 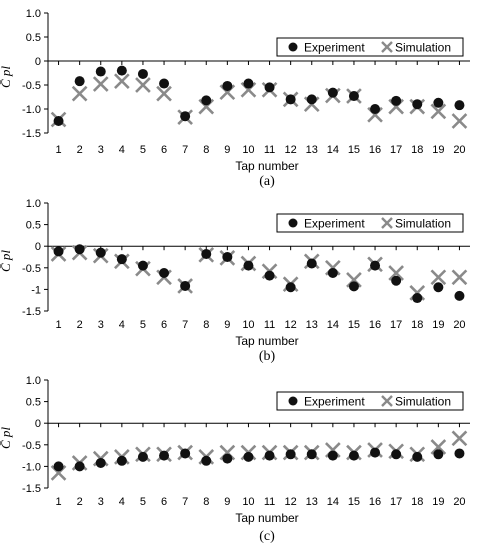 I want to click on y-axis-label: C̄ pl, so click(x=6, y=438).